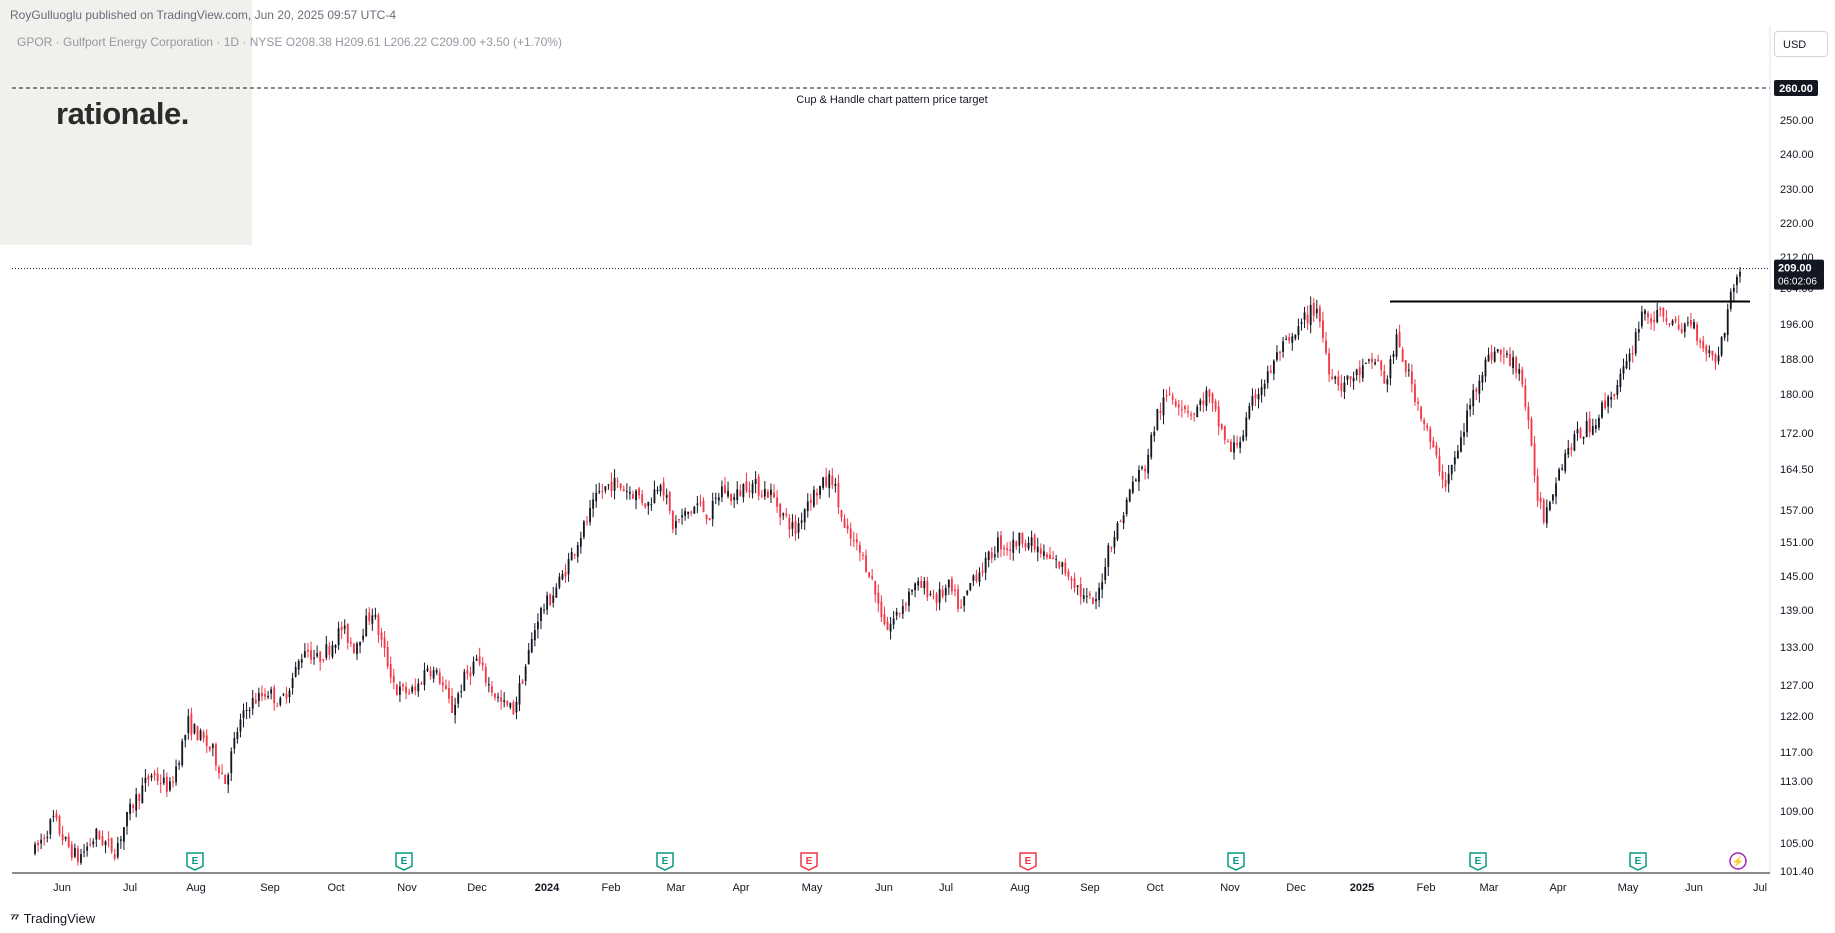 The image size is (1835, 933). Describe the element at coordinates (1801, 44) in the screenshot. I see `currency-button: USD` at that location.